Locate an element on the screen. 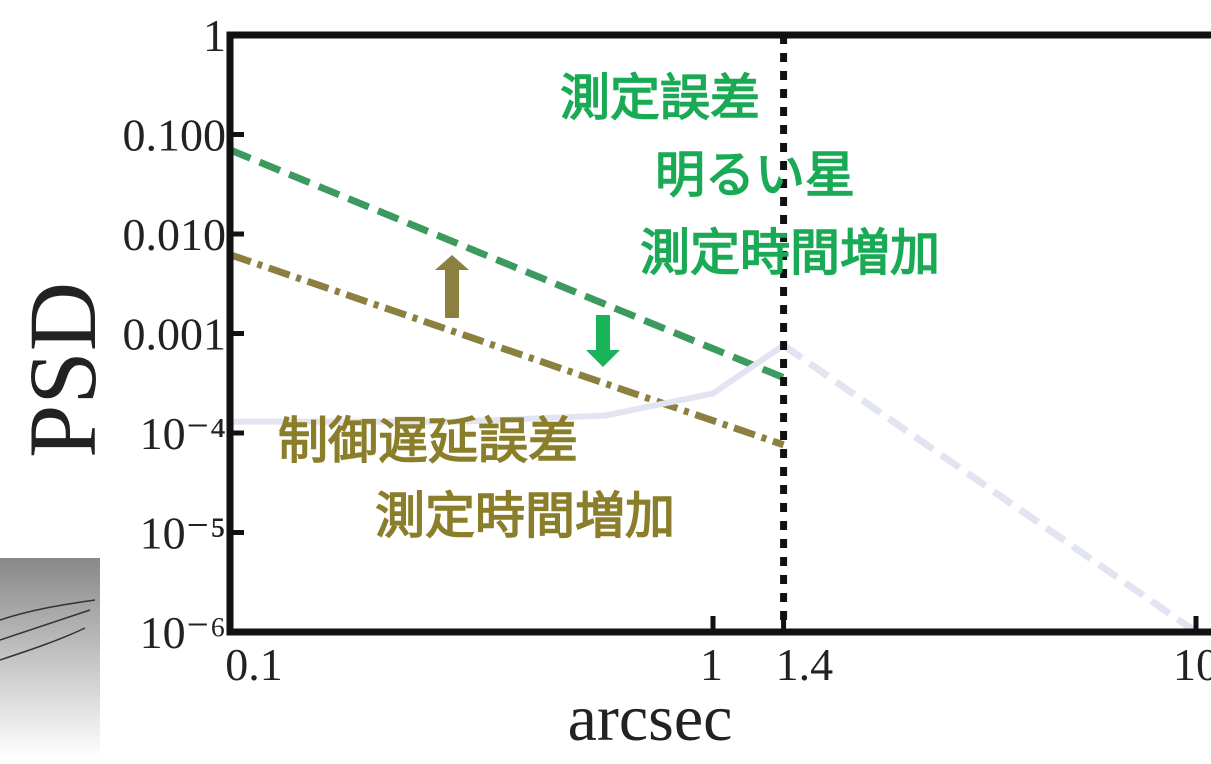 This screenshot has width=1211, height=764. y-tick-label: 10⁻⁴ is located at coordinates (183, 433).